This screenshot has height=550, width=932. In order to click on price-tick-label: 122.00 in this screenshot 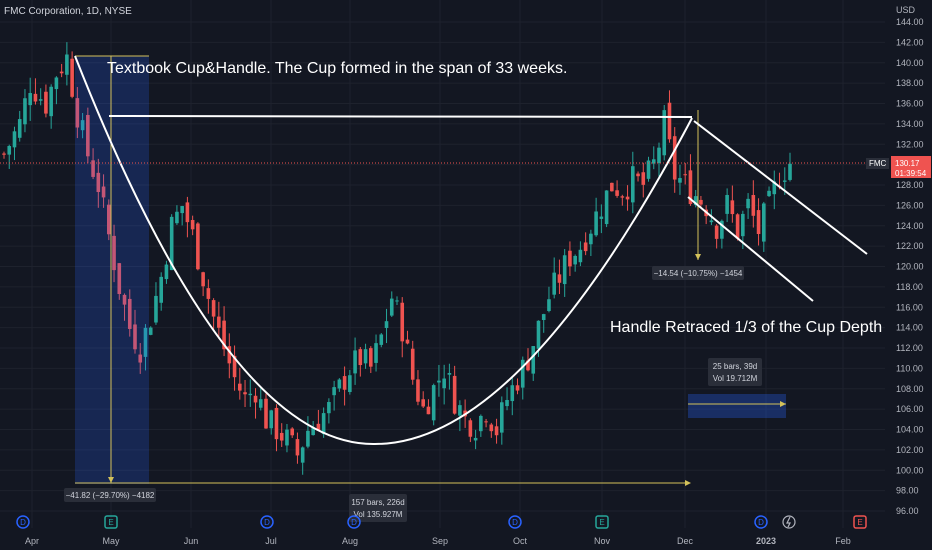, I will do `click(910, 246)`.